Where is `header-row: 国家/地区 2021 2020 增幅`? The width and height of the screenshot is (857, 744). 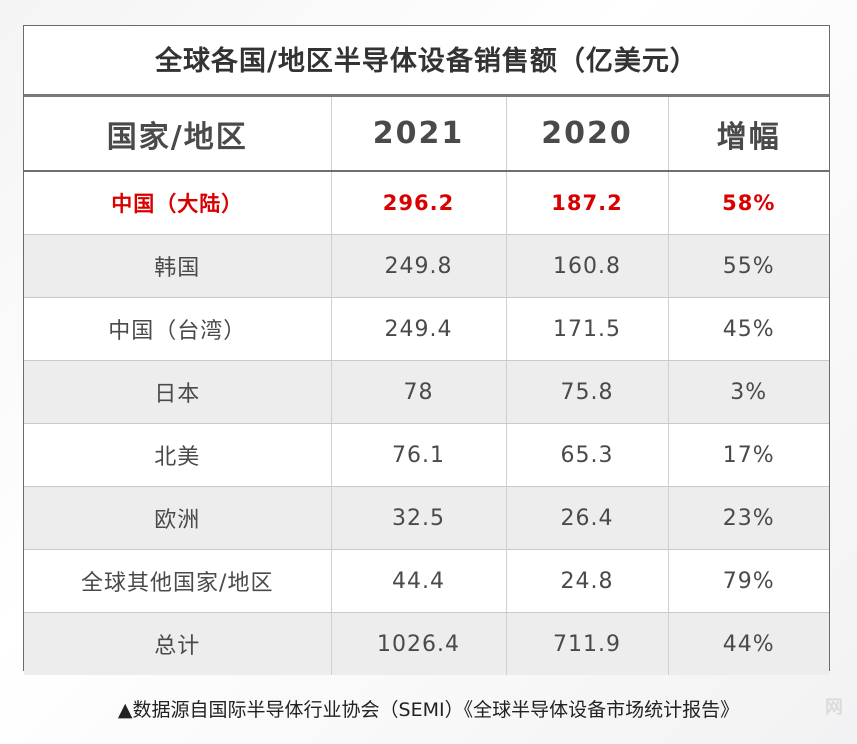
header-row: 国家/地区 2021 2020 增幅 is located at coordinates (426, 134).